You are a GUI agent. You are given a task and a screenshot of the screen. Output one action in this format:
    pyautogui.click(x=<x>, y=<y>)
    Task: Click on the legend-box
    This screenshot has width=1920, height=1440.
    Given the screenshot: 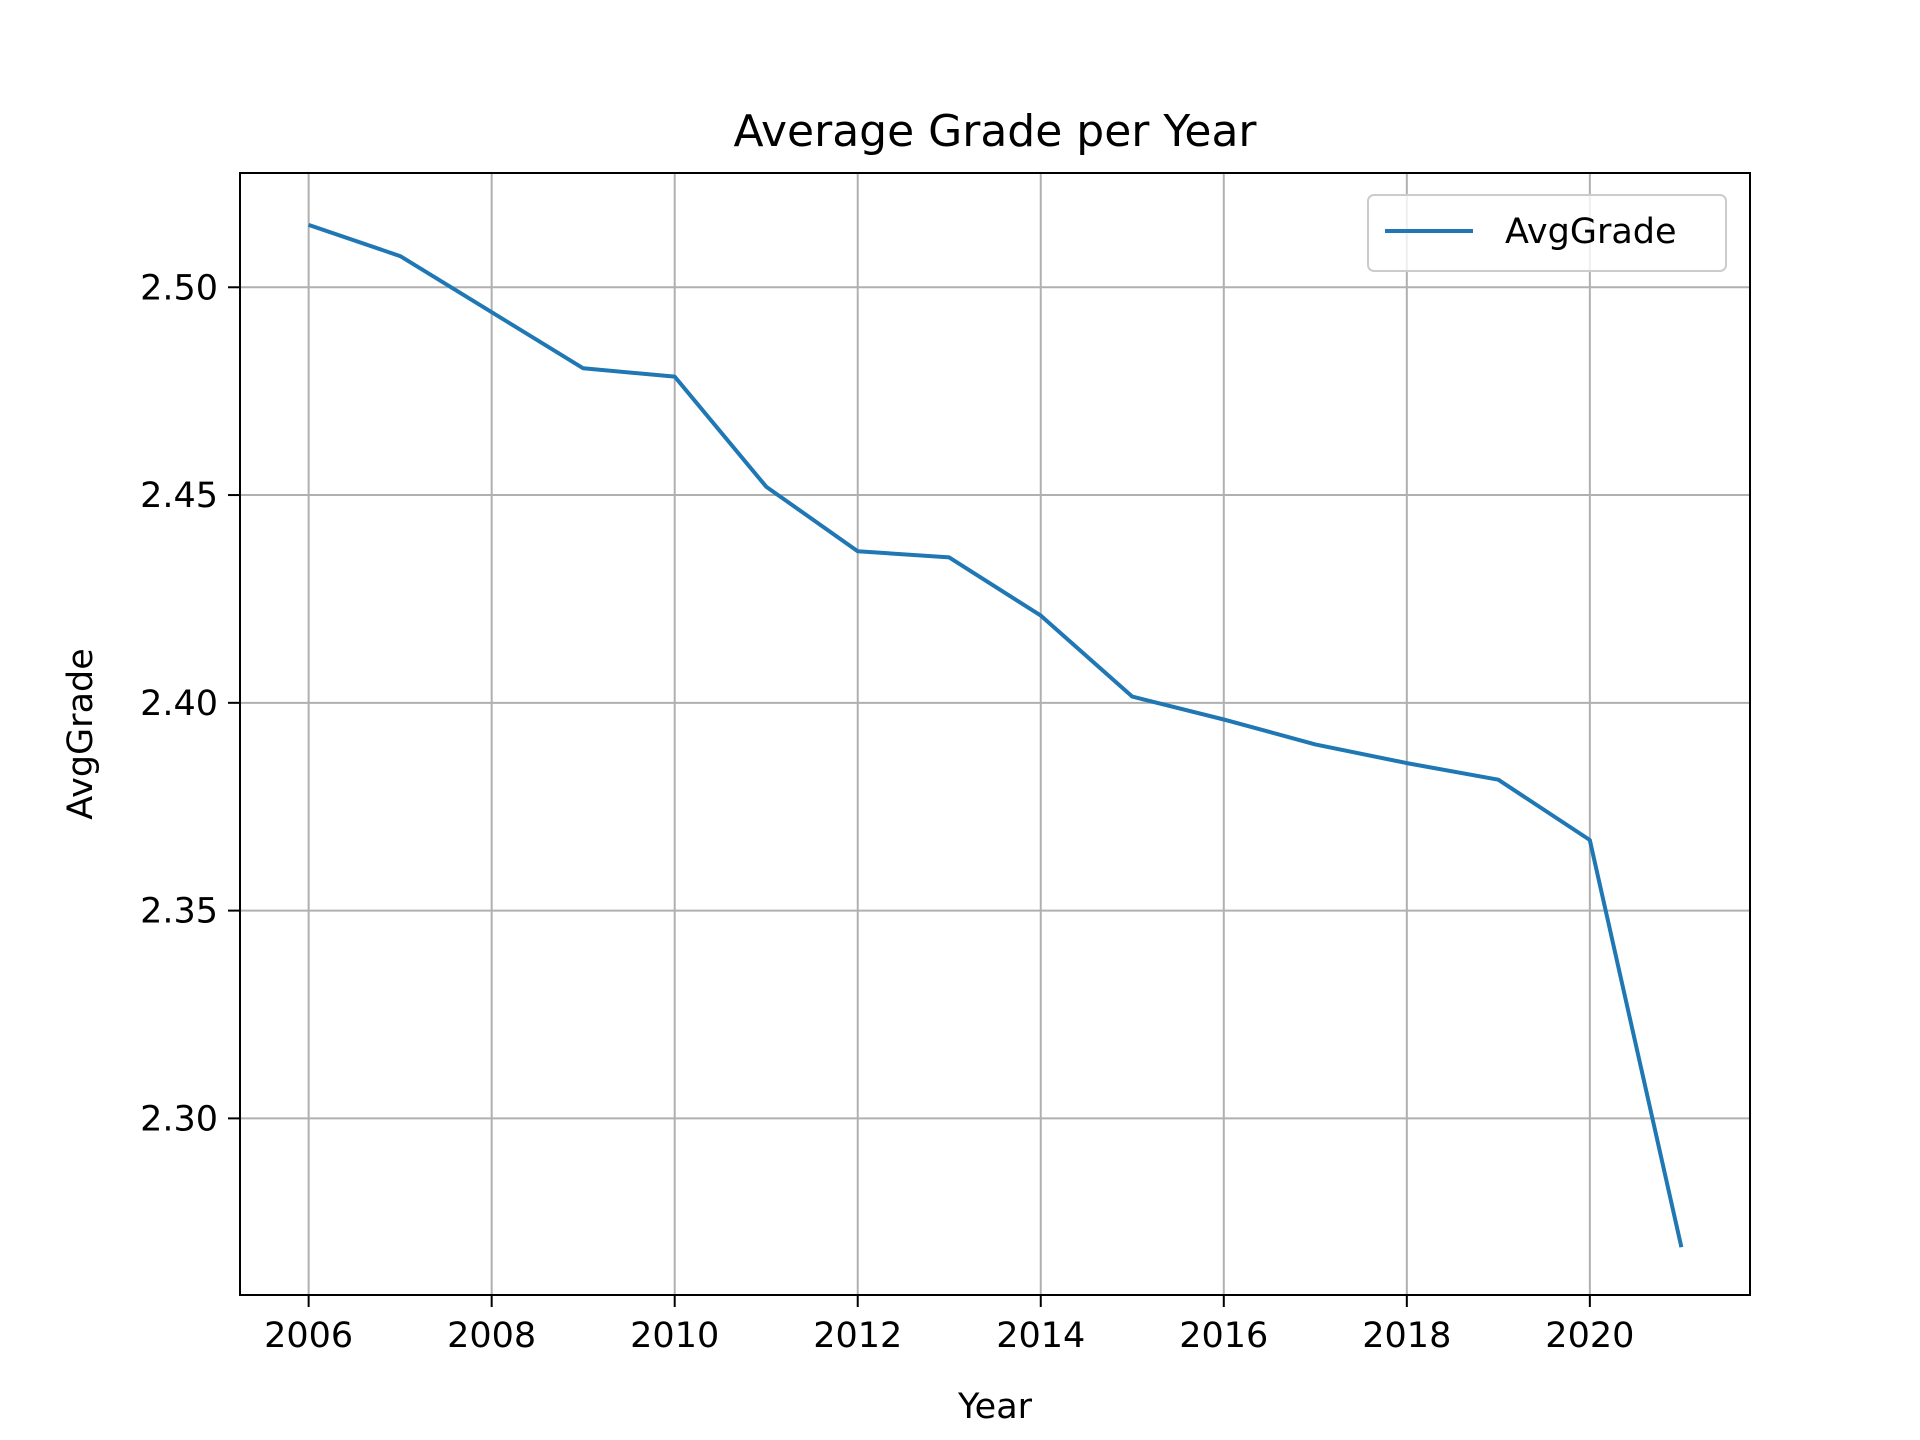 What is the action you would take?
    pyautogui.click(x=1547, y=233)
    